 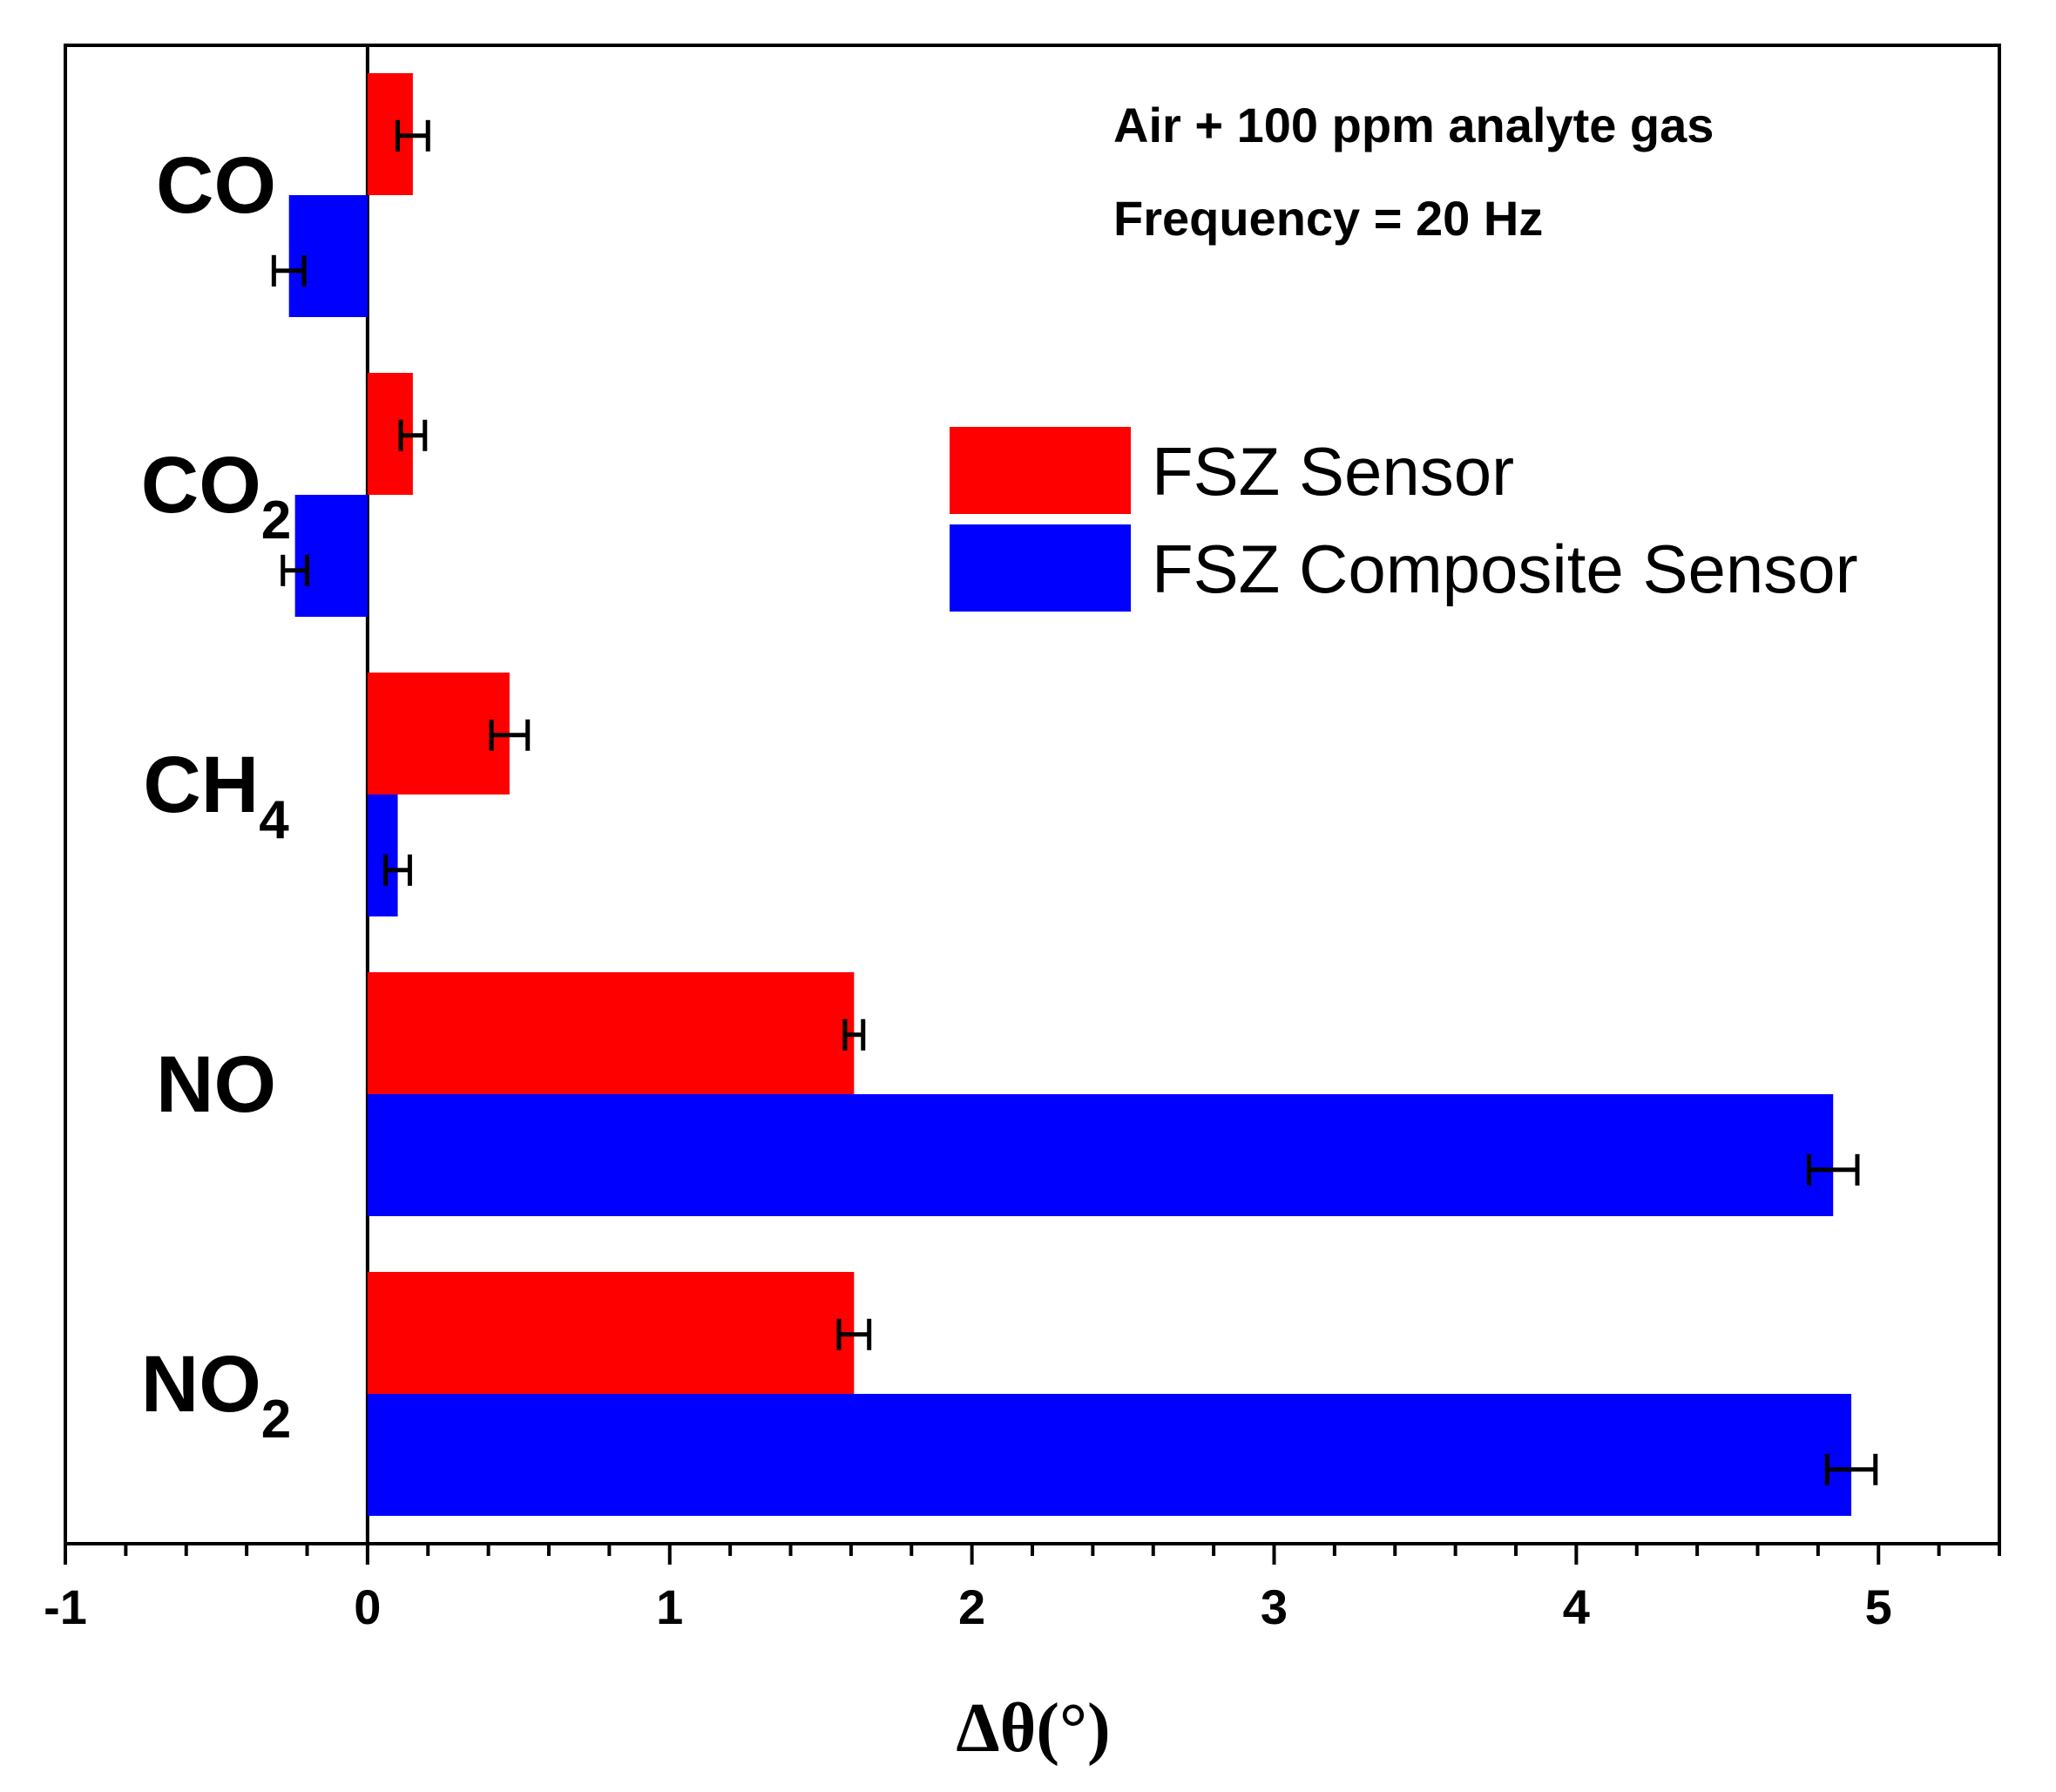 I want to click on x-tick-label: 2, so click(x=971, y=1606).